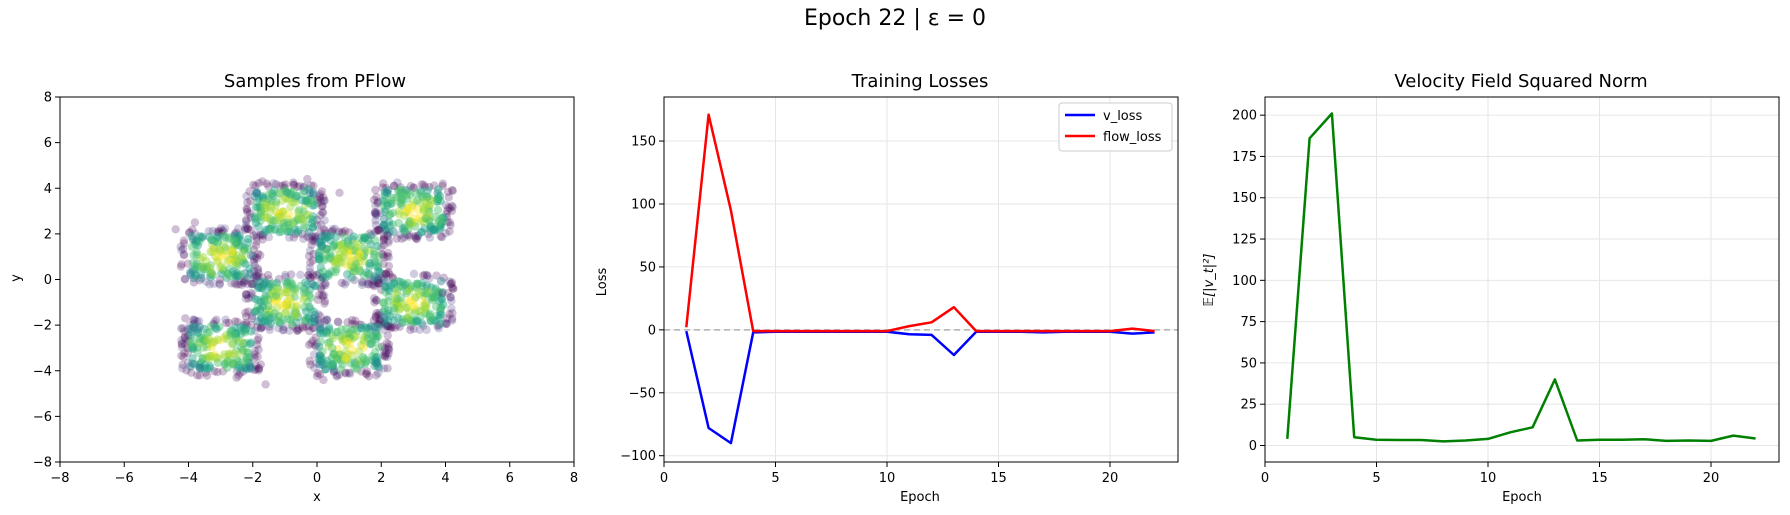 Image resolution: width=1790 pixels, height=515 pixels. I want to click on flow-loss-line, so click(920, 223).